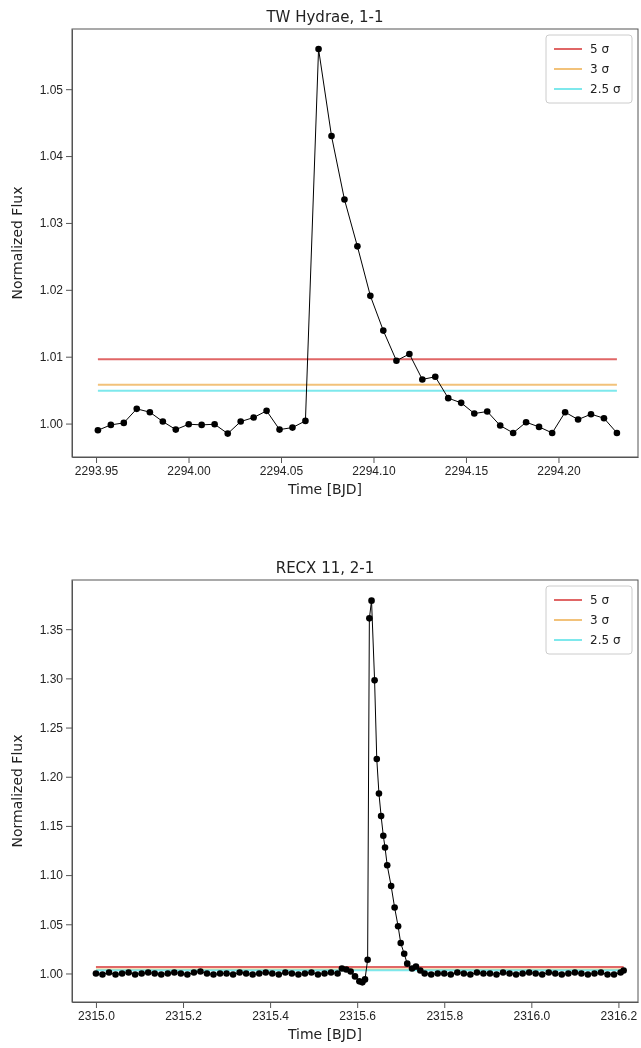  I want to click on x-tick-label: 2294.20, so click(559, 470).